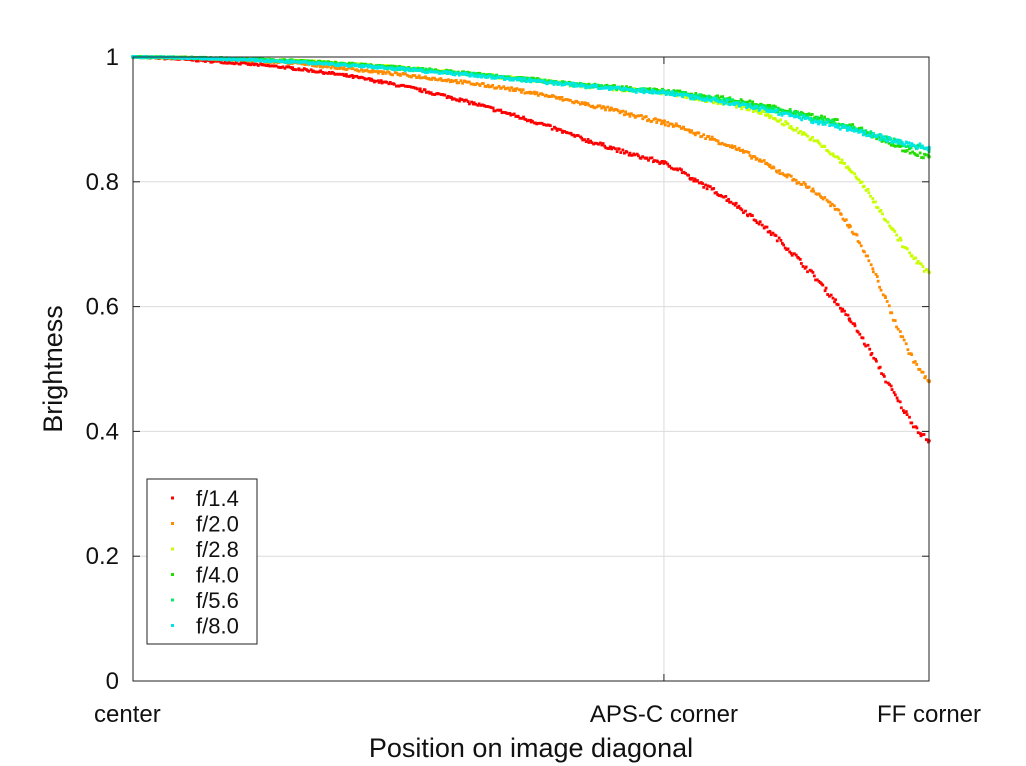 The width and height of the screenshot is (1026, 766). Describe the element at coordinates (172, 523) in the screenshot. I see `legend-marker` at that location.